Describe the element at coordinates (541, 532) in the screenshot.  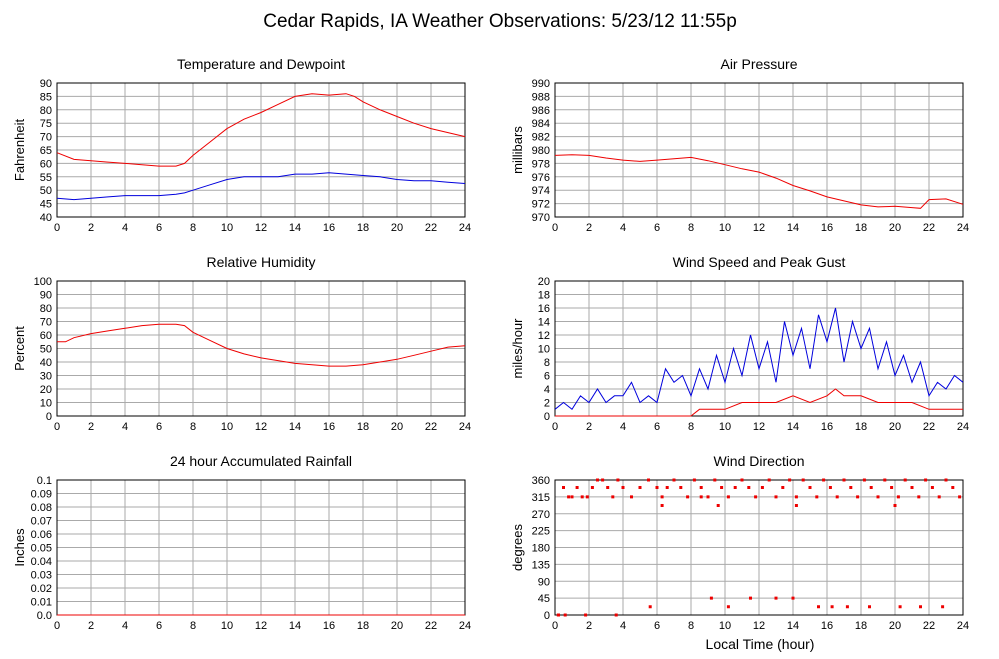
I see `y-tick-label: 225` at that location.